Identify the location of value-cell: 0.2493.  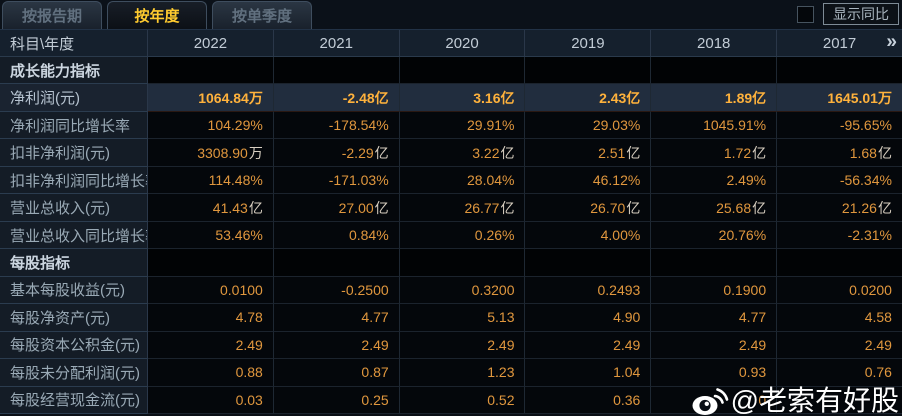
(588, 290).